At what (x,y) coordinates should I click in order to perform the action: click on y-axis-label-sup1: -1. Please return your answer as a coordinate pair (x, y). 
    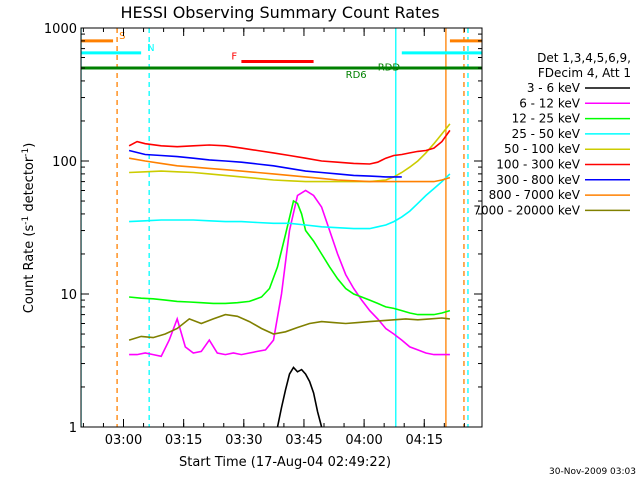
    Looking at the image, I should click on (26, 220).